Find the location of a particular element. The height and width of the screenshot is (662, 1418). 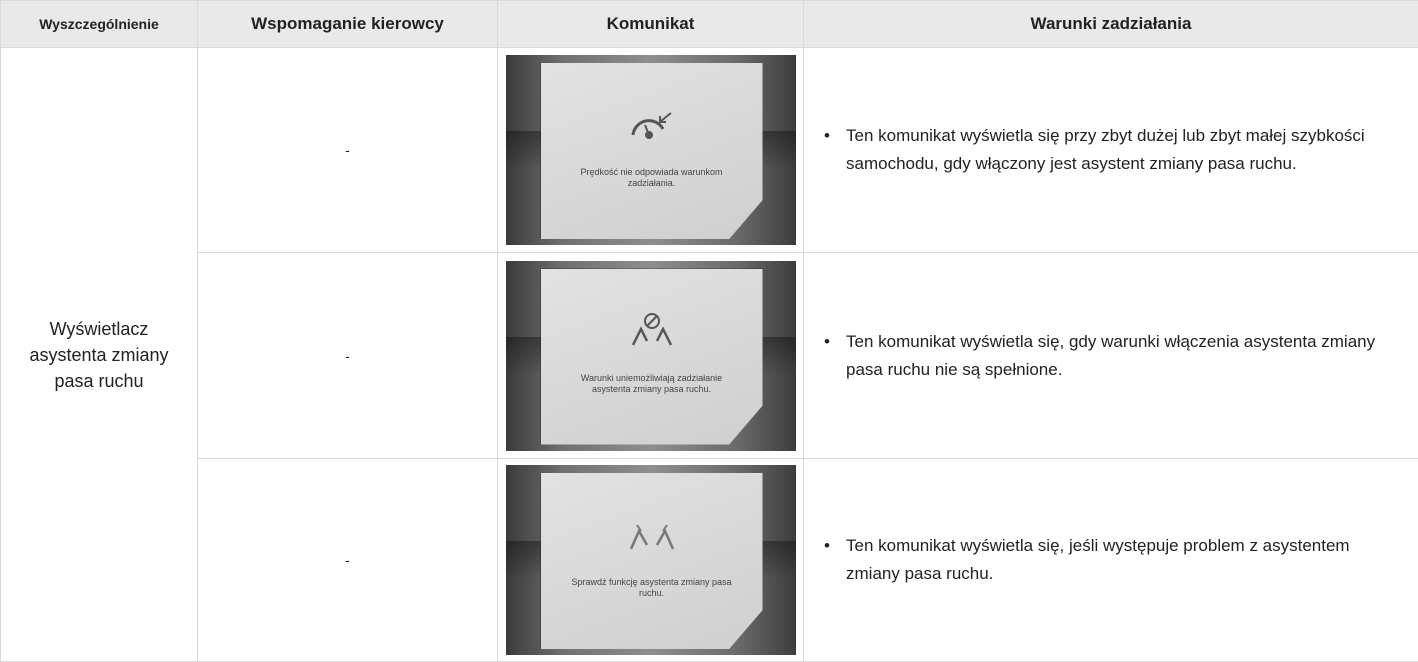

lane-block-icon is located at coordinates (652, 331).